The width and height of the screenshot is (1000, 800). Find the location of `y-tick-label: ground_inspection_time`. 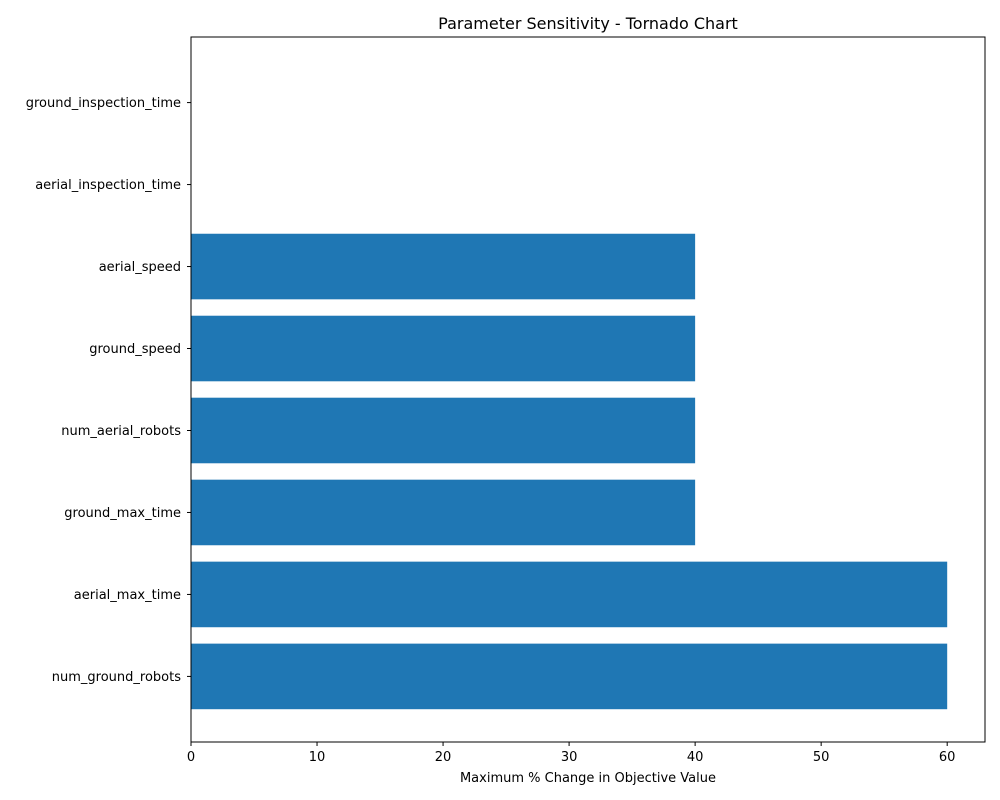

y-tick-label: ground_inspection_time is located at coordinates (103, 103).